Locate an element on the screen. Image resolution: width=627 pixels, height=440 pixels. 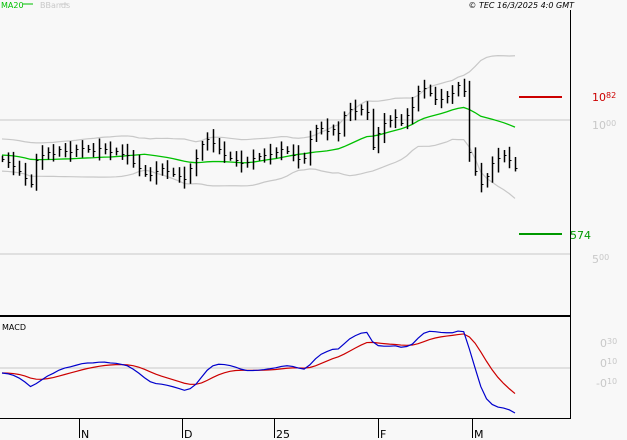
x-tick-label: M is located at coordinates (479, 434).